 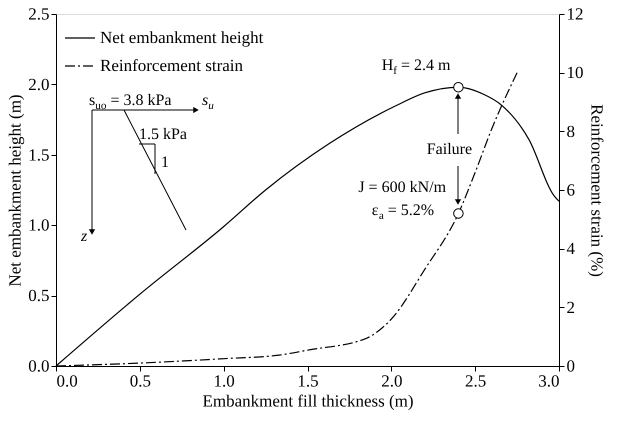 What do you see at coordinates (39, 84) in the screenshot?
I see `y-tick-label: 2.0` at bounding box center [39, 84].